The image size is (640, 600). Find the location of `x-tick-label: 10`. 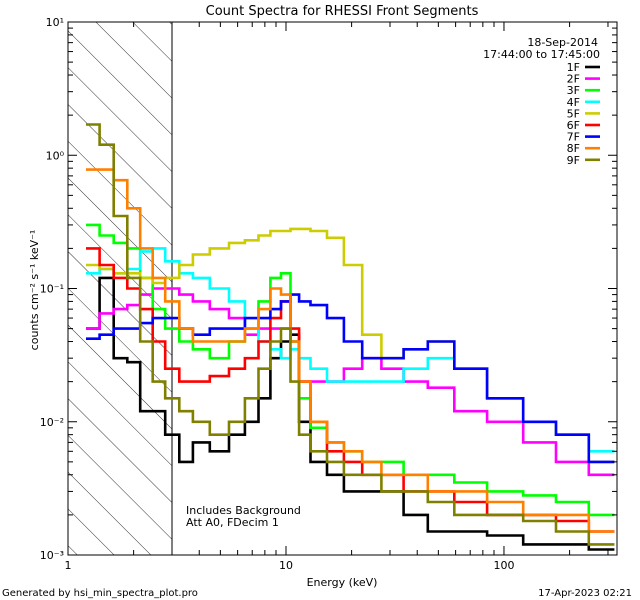

x-tick-label: 10 is located at coordinates (286, 565).